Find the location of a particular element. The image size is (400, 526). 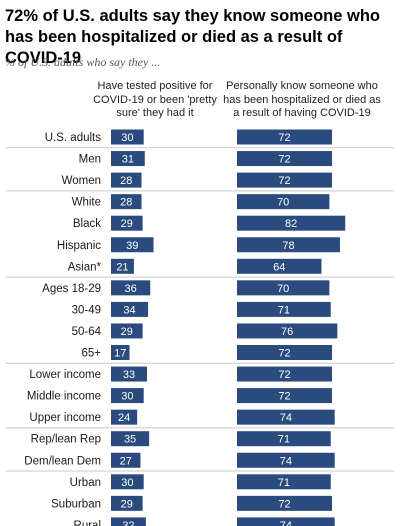

category-label-suburban: Suburban is located at coordinates (76, 504).